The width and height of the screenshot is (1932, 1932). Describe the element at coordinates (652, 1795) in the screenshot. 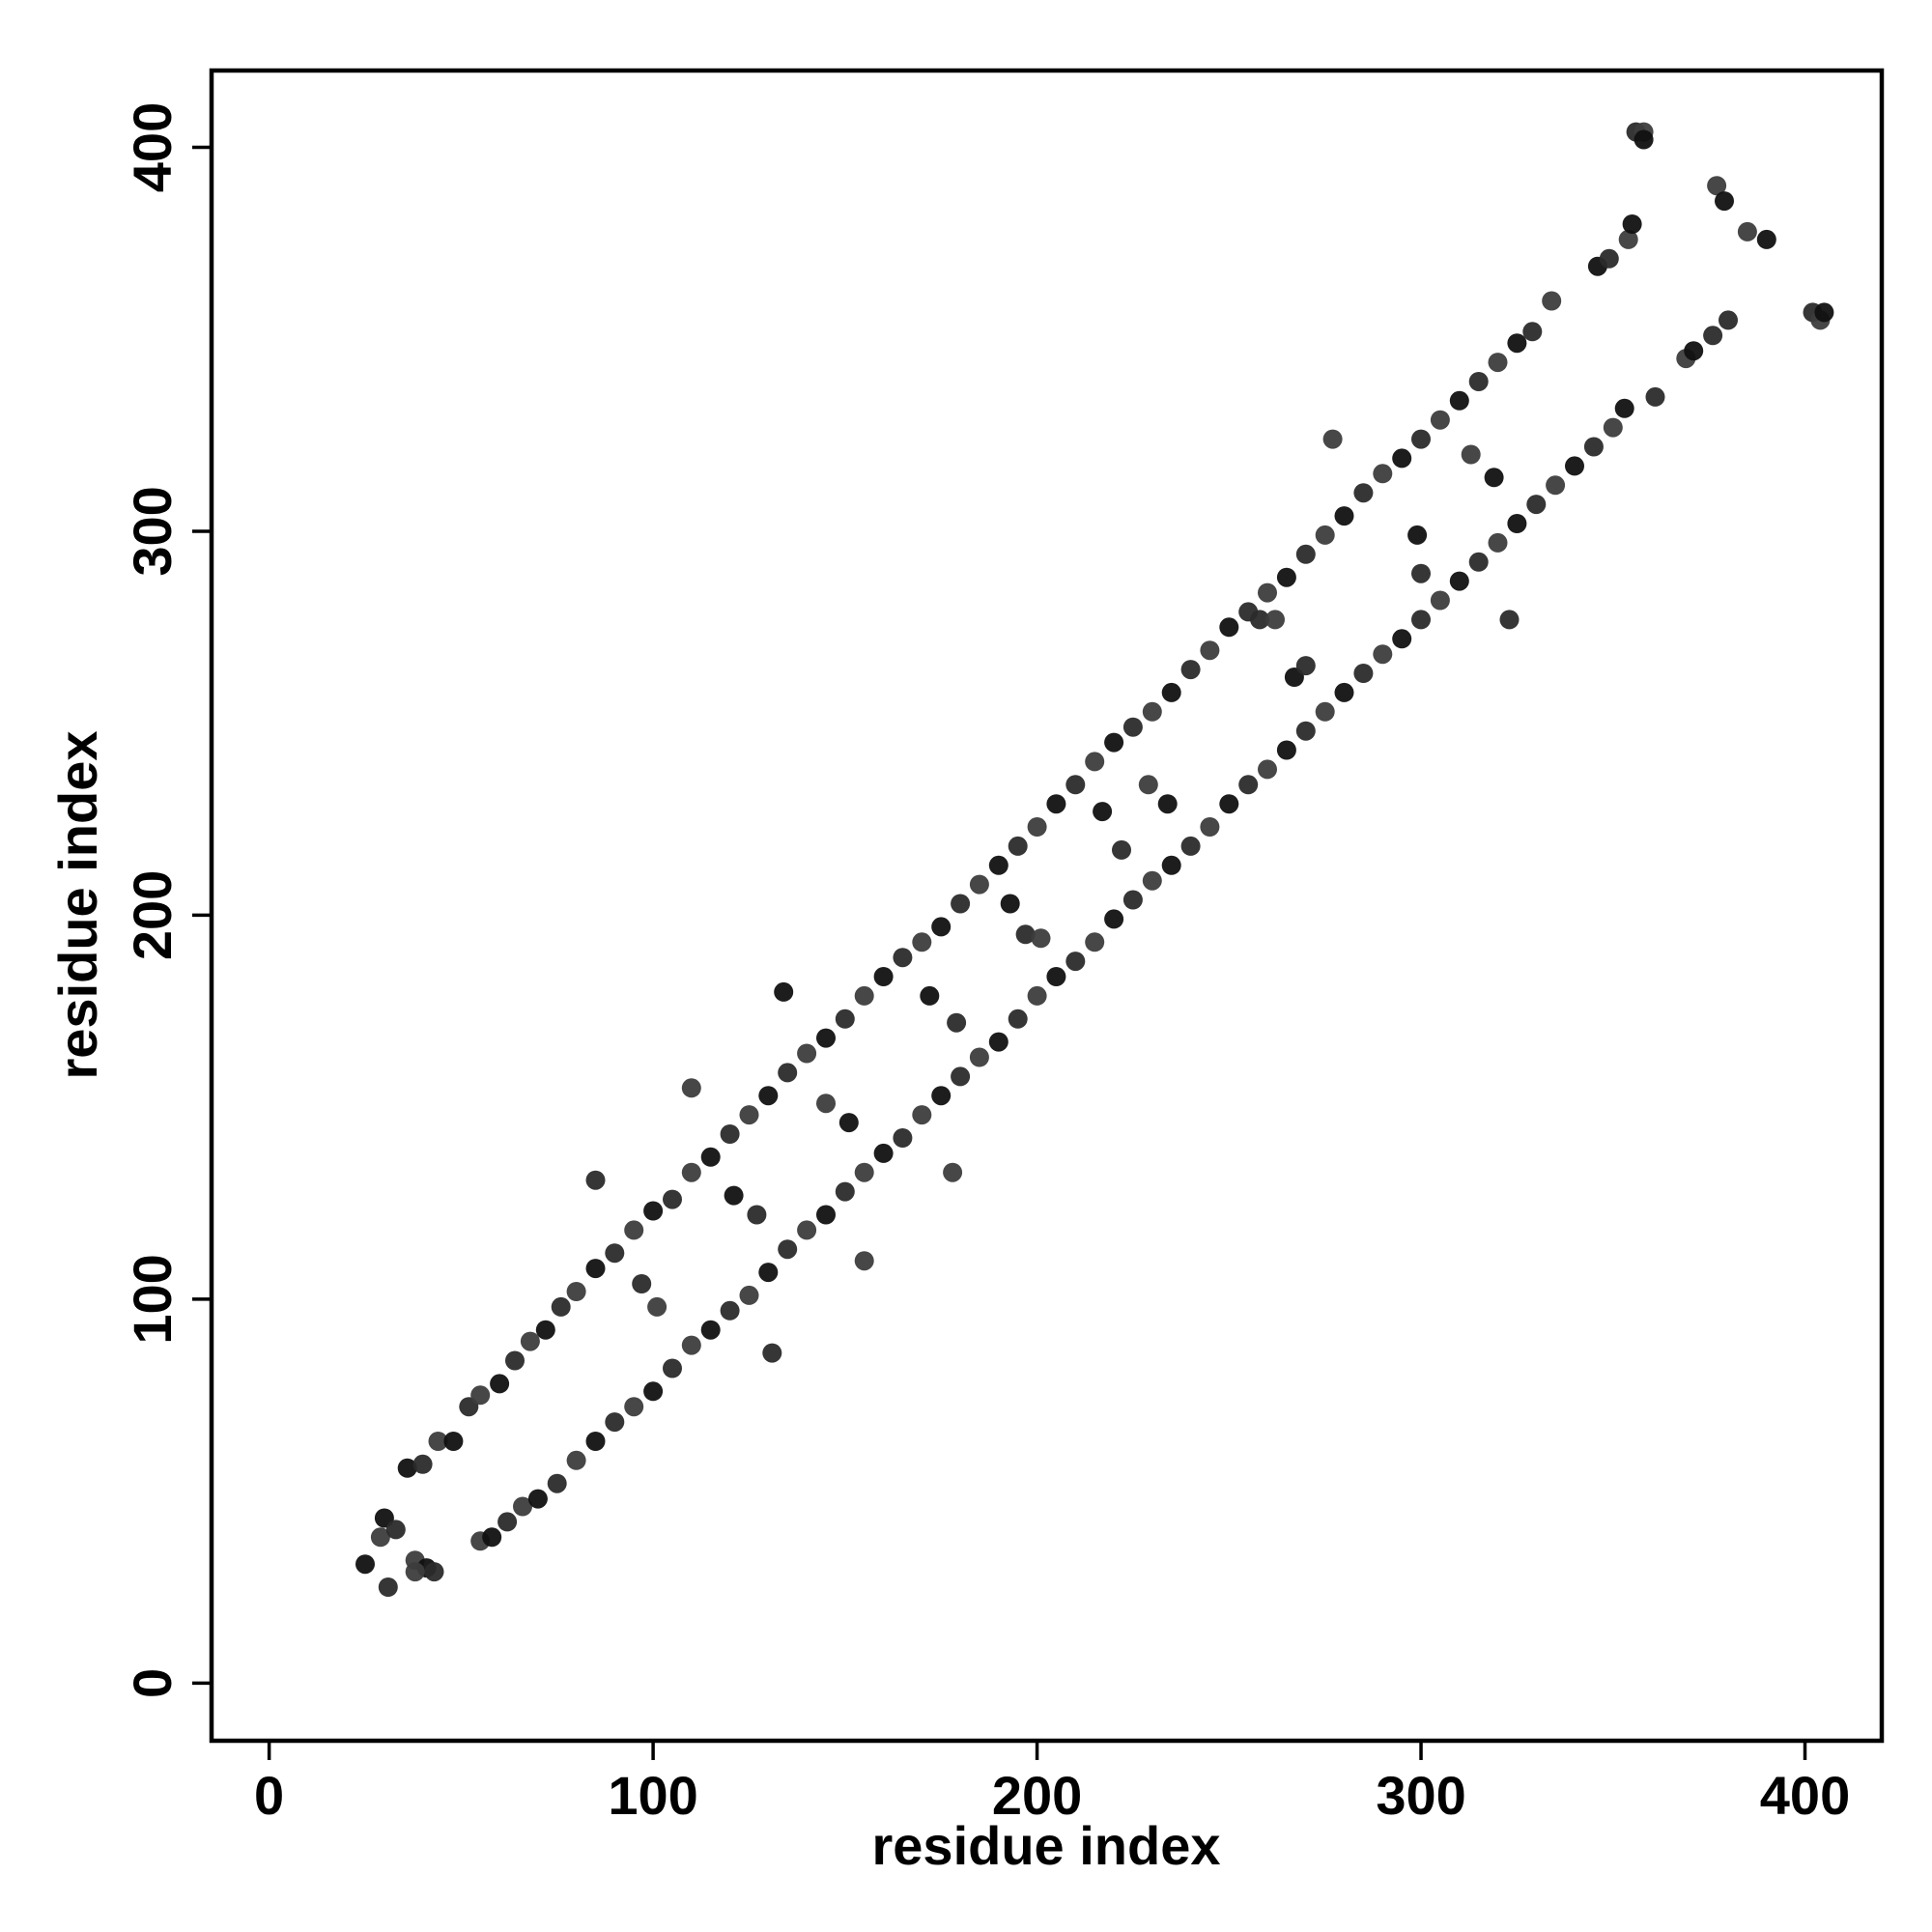

I see `x-tick-label: 100` at that location.